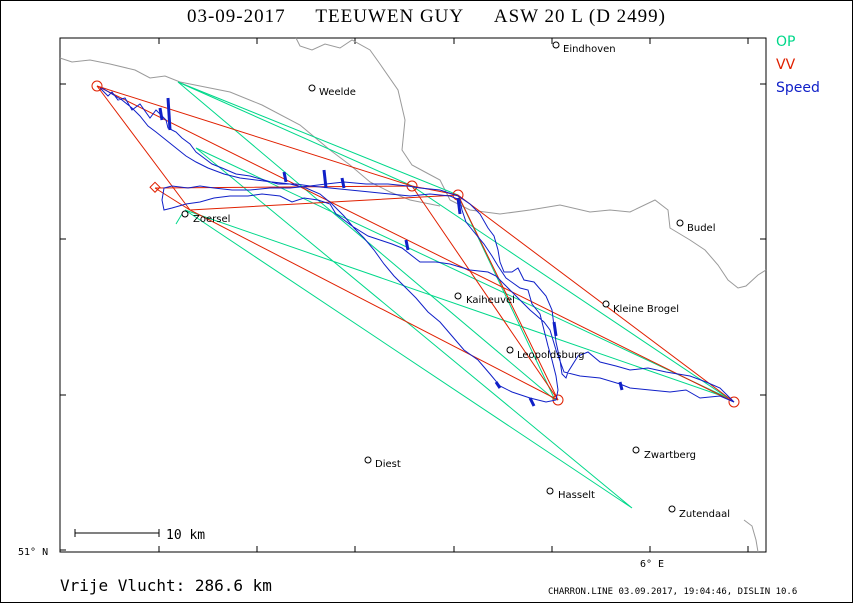  What do you see at coordinates (490, 300) in the screenshot?
I see `place-label-kaiheuvel: Kaiheuvel` at bounding box center [490, 300].